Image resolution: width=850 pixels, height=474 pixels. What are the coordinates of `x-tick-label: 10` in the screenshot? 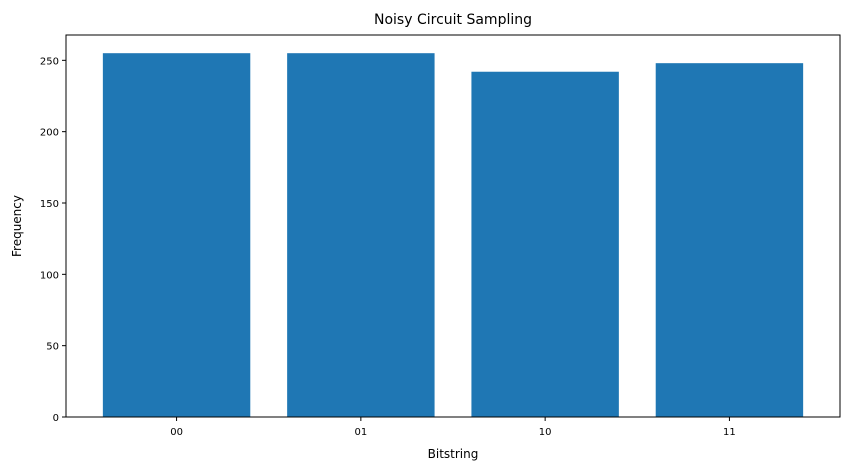 It's located at (545, 432).